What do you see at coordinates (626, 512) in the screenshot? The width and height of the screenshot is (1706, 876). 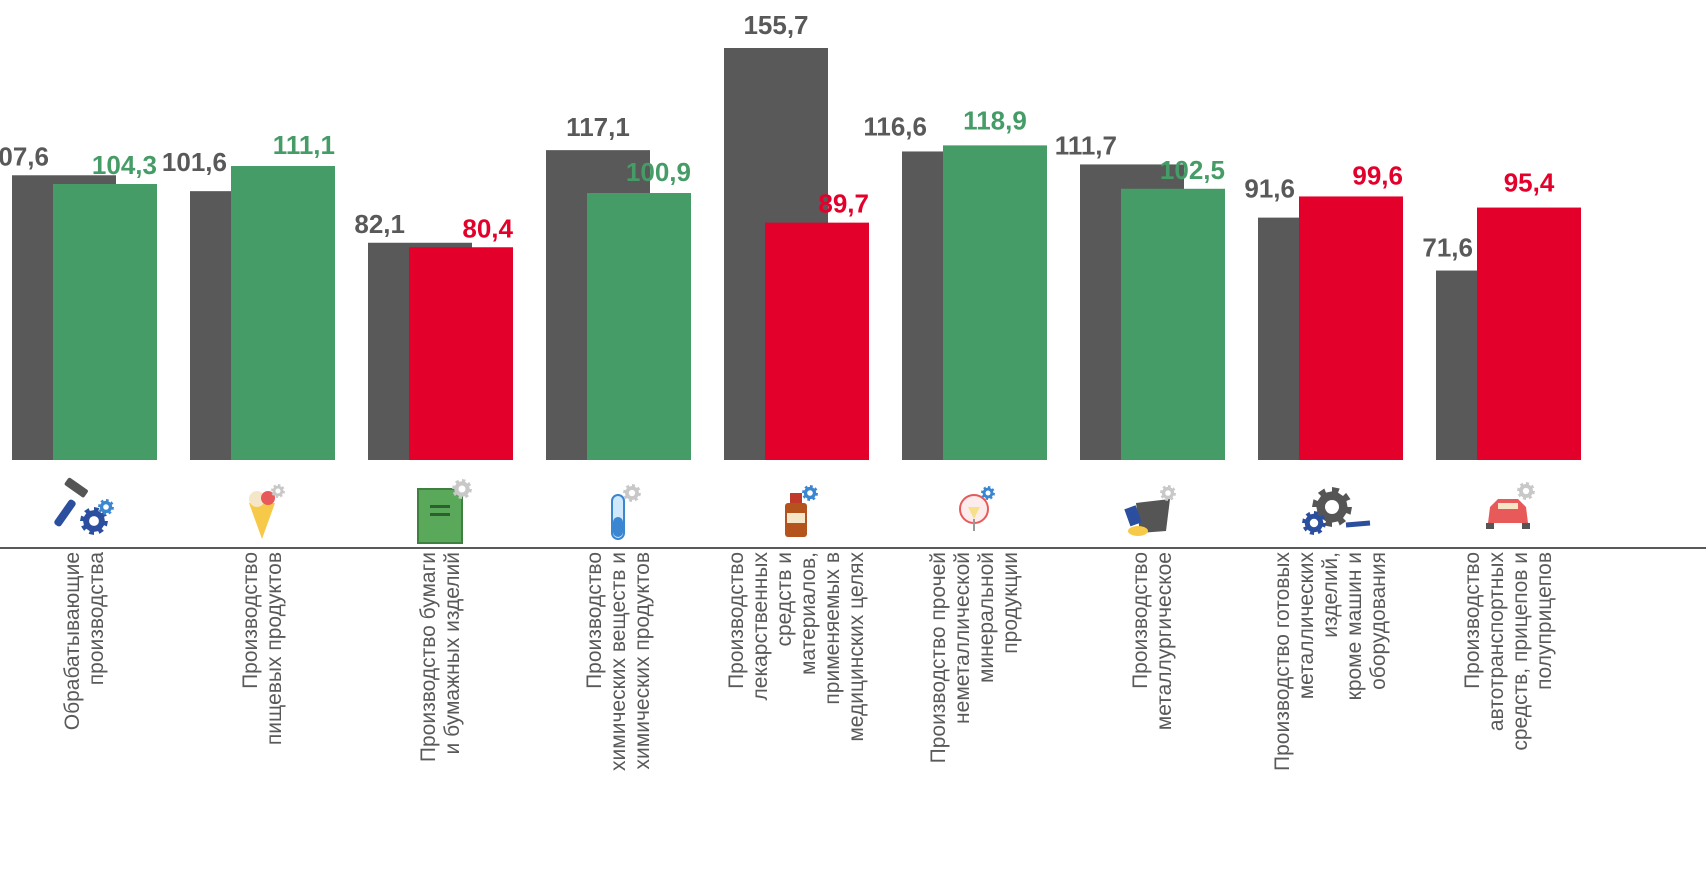 I see `test-tube-gear-icon` at bounding box center [626, 512].